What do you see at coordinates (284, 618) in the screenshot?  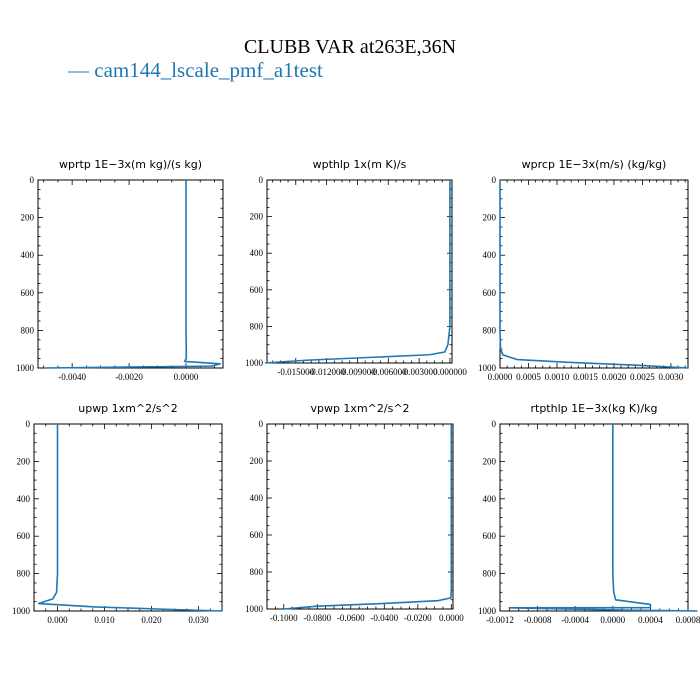 I see `x-tick-label: -0.1000` at bounding box center [284, 618].